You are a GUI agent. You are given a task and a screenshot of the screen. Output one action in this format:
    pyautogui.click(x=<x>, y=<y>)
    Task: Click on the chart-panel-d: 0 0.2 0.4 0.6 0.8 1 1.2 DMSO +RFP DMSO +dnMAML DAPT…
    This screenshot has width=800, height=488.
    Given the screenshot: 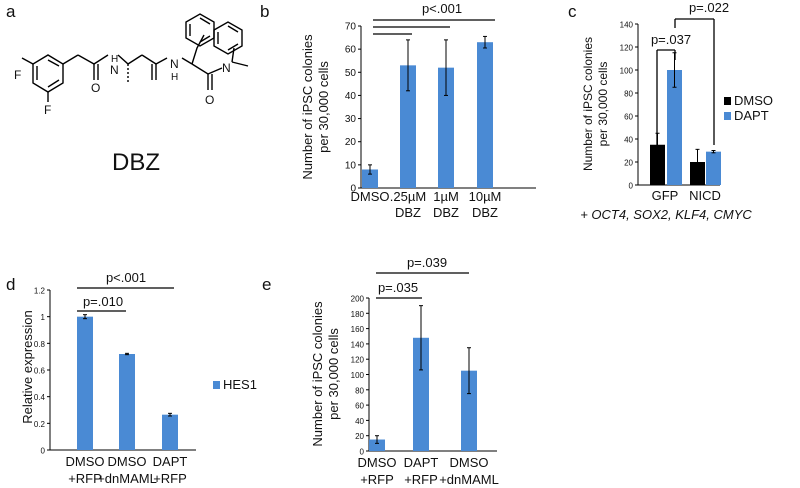 What is the action you would take?
    pyautogui.click(x=138, y=378)
    